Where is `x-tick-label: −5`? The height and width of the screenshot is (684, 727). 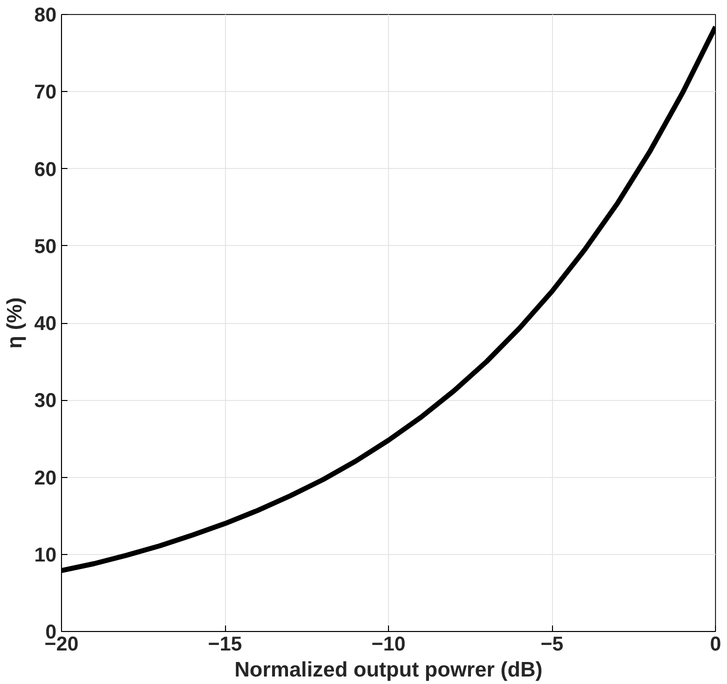
x-tick-label: −5 is located at coordinates (552, 645).